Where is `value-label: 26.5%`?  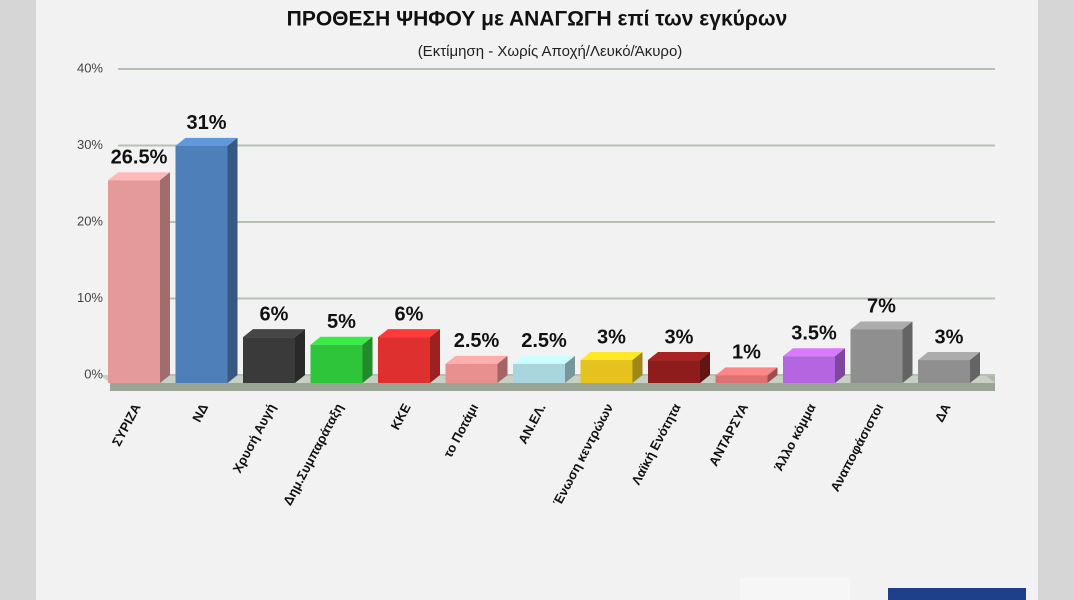
value-label: 26.5% is located at coordinates (139, 158).